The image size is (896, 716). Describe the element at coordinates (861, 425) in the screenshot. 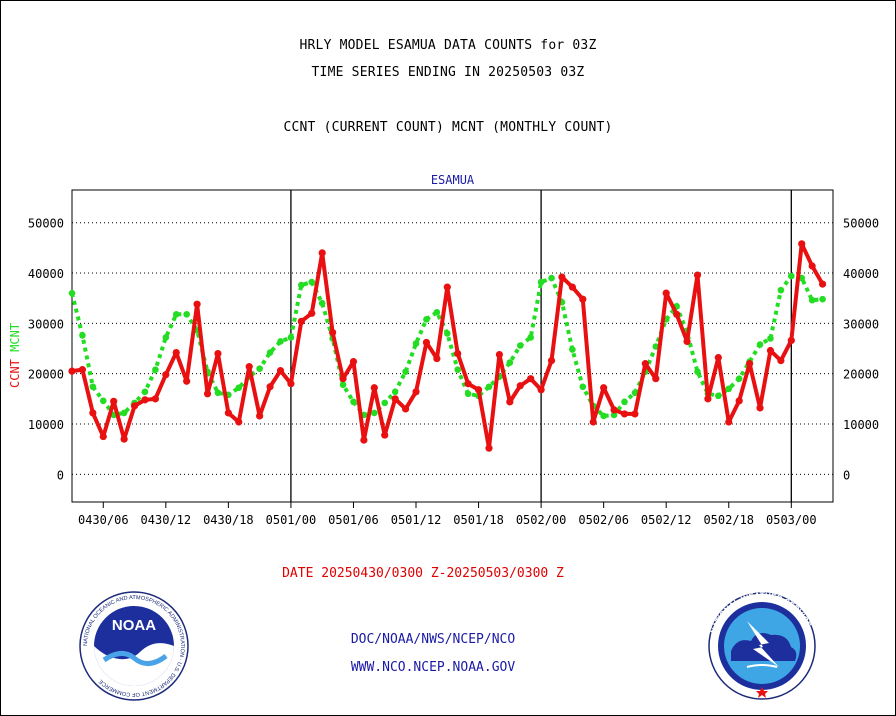

I see `y-tick-label-right: 10000` at that location.